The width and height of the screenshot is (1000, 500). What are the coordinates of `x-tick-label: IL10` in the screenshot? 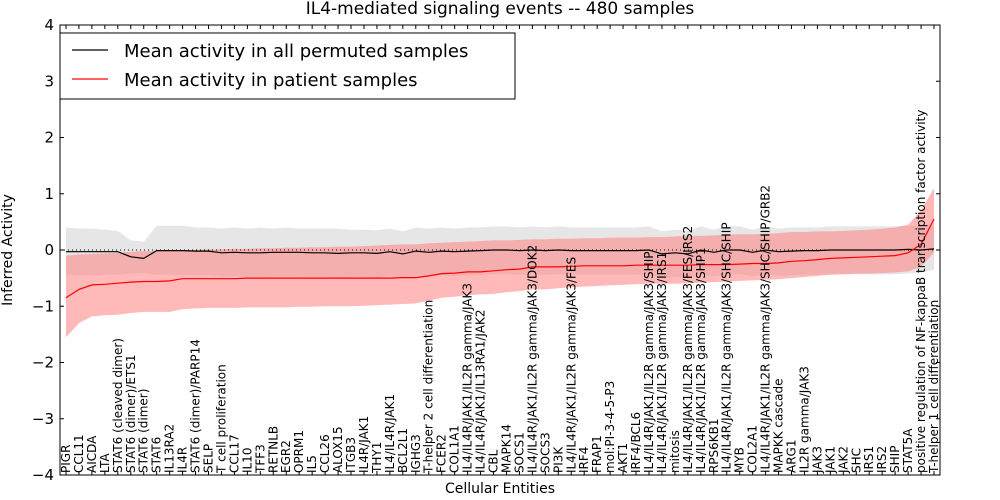 It's located at (247, 461).